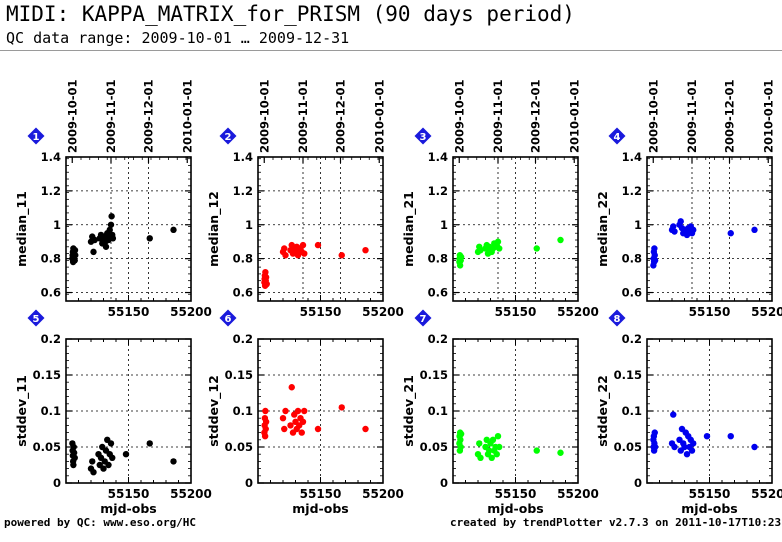 The height and width of the screenshot is (542, 782). What do you see at coordinates (214, 411) in the screenshot?
I see `y-axis-label: stddev_12` at bounding box center [214, 411].